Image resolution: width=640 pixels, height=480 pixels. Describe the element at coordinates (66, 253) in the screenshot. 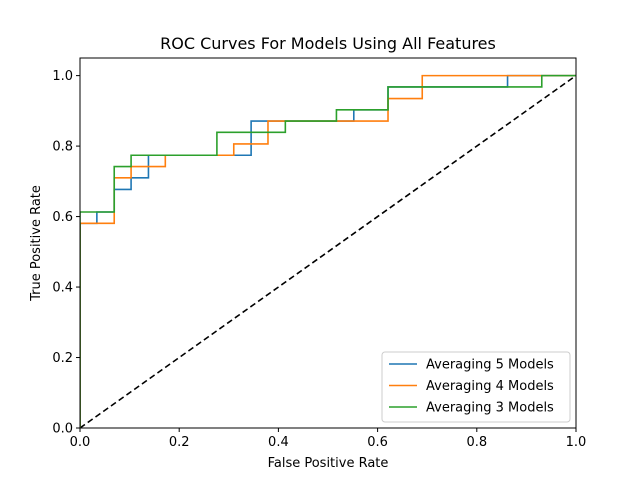

I see `y-axis: 0.0 0.2 0.4 0.6 0.8 1.0` at that location.